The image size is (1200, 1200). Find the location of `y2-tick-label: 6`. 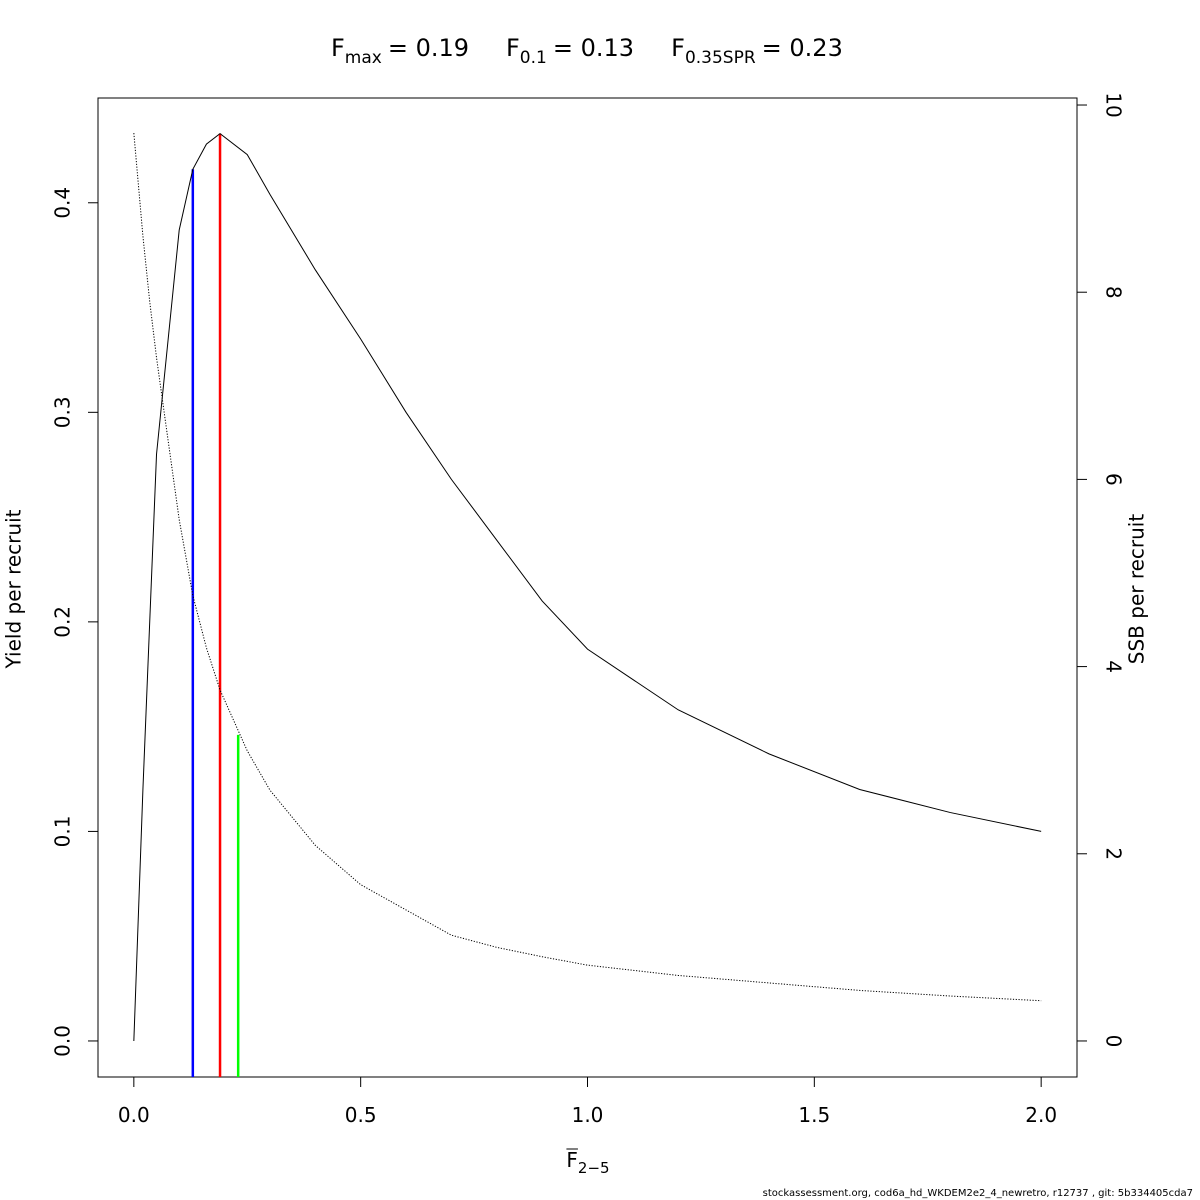

y2-tick-label: 6 is located at coordinates (1114, 479).